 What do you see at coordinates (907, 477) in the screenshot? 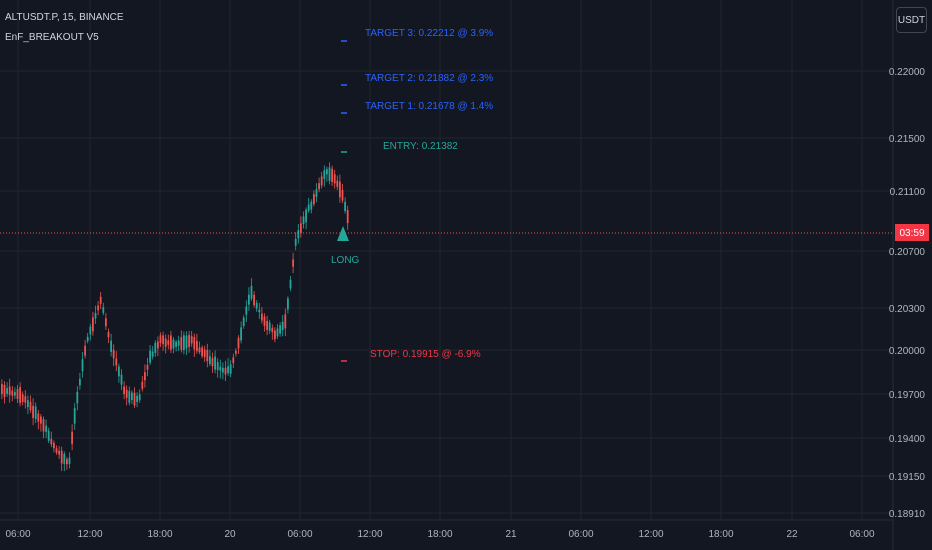
I see `price-tick-label: 0.19150` at bounding box center [907, 477].